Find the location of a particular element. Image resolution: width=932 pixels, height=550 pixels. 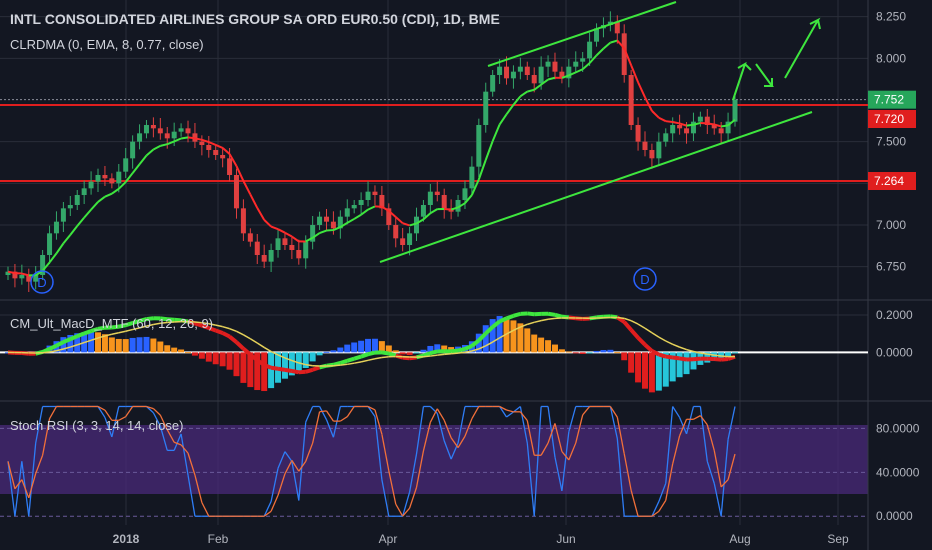

projection-arrow-up is located at coordinates (742, 81).